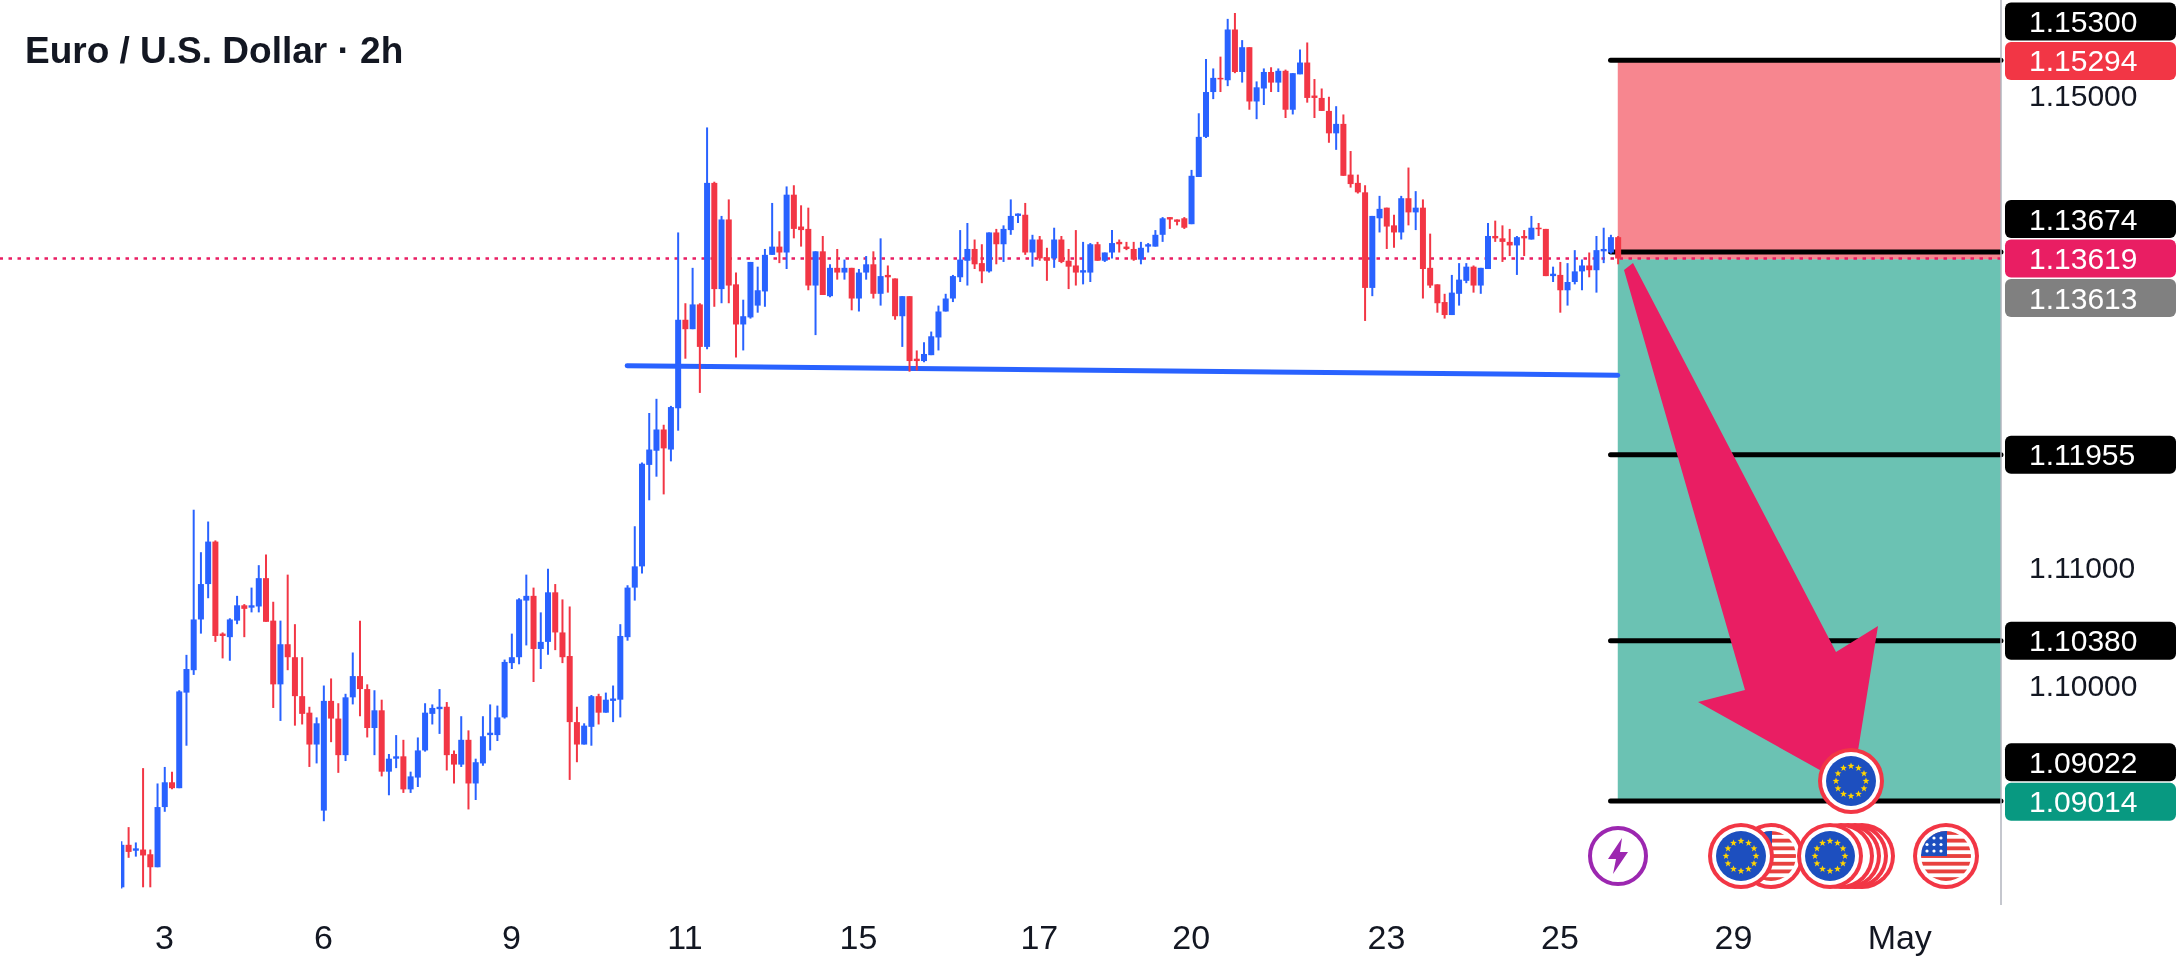 Image resolution: width=2184 pixels, height=972 pixels. Describe the element at coordinates (1899, 937) in the screenshot. I see `x-tick-label: May` at that location.